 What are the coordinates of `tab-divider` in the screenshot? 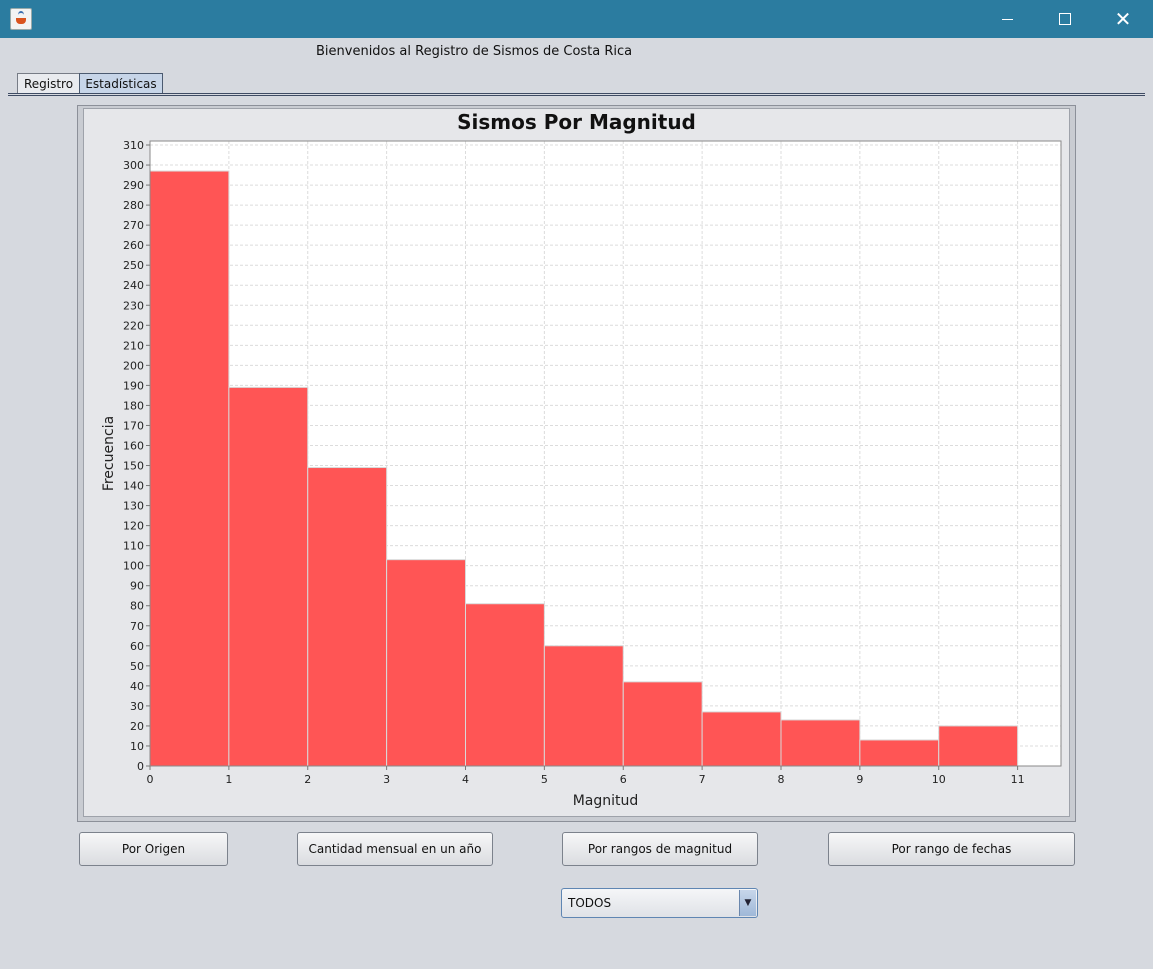 It's located at (576, 94).